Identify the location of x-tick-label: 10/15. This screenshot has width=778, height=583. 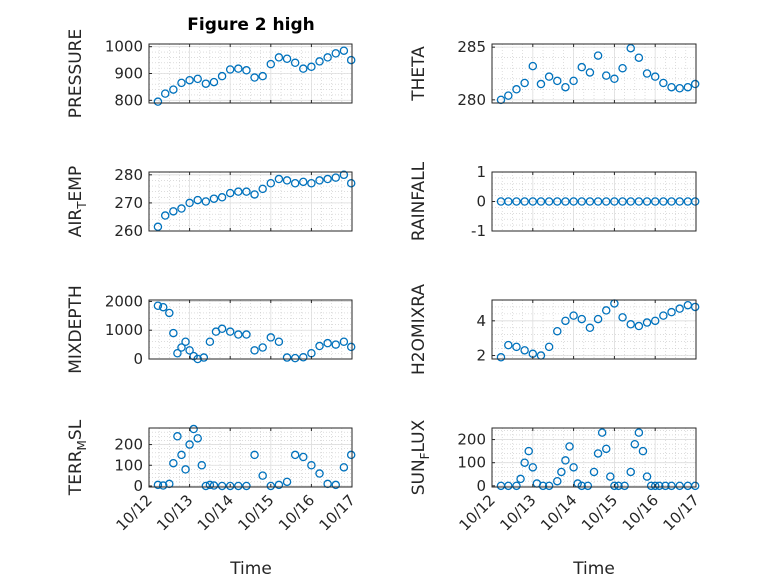
(255, 512).